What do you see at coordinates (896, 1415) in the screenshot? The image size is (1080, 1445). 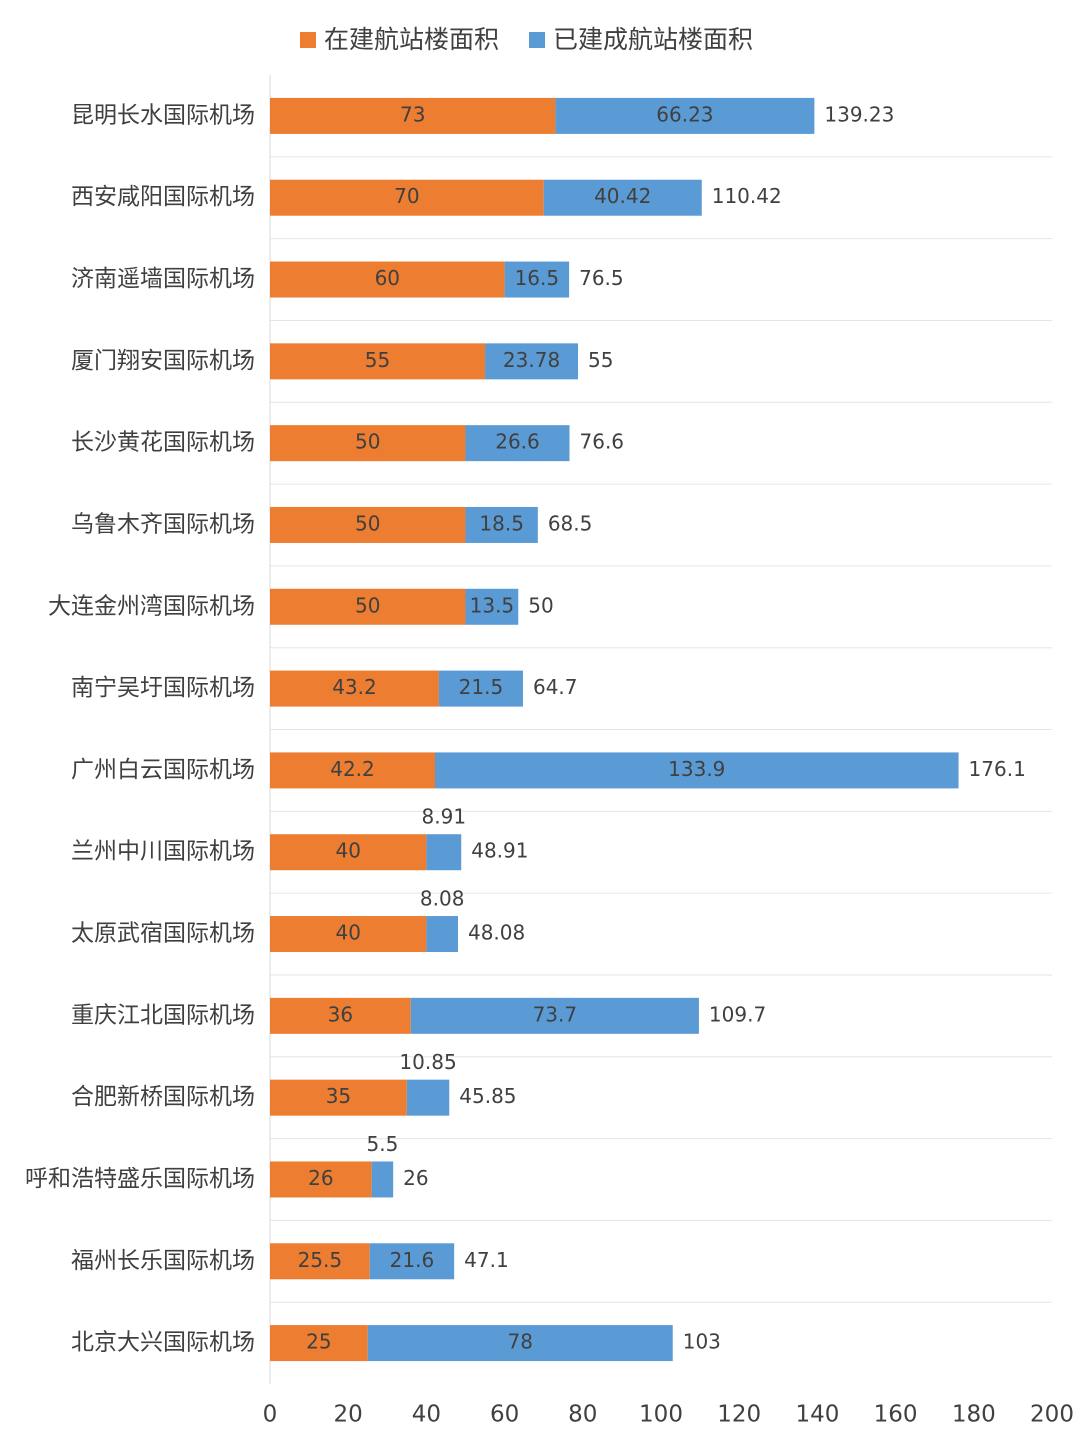 I see `x-tick-label: 160` at bounding box center [896, 1415].